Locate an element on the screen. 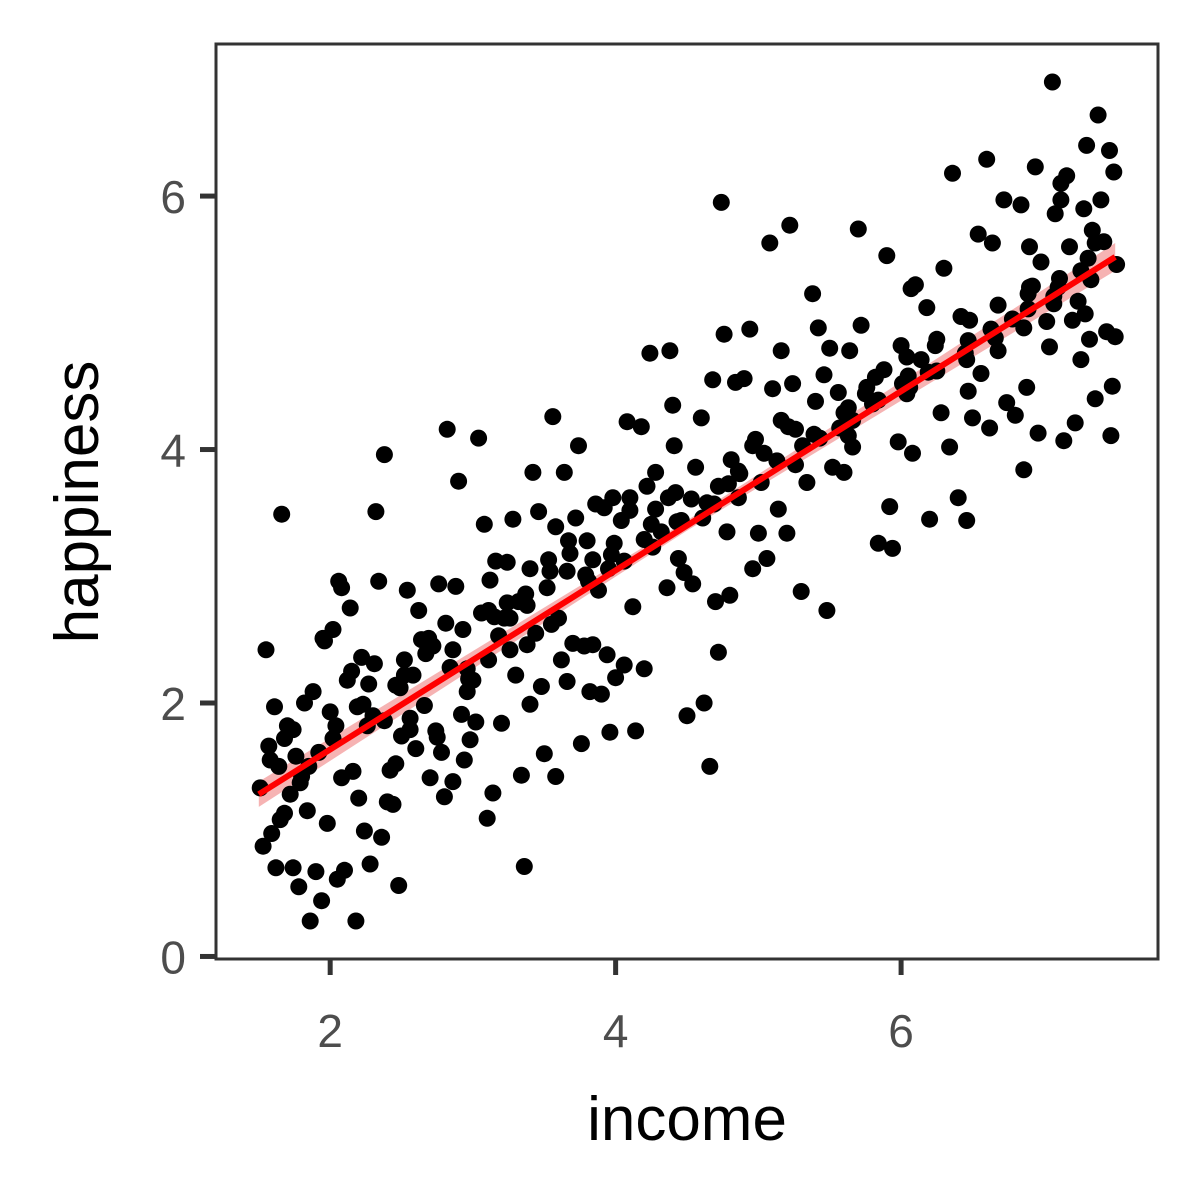 Image resolution: width=1200 pixels, height=1200 pixels. x-axis-title: income is located at coordinates (687, 1119).